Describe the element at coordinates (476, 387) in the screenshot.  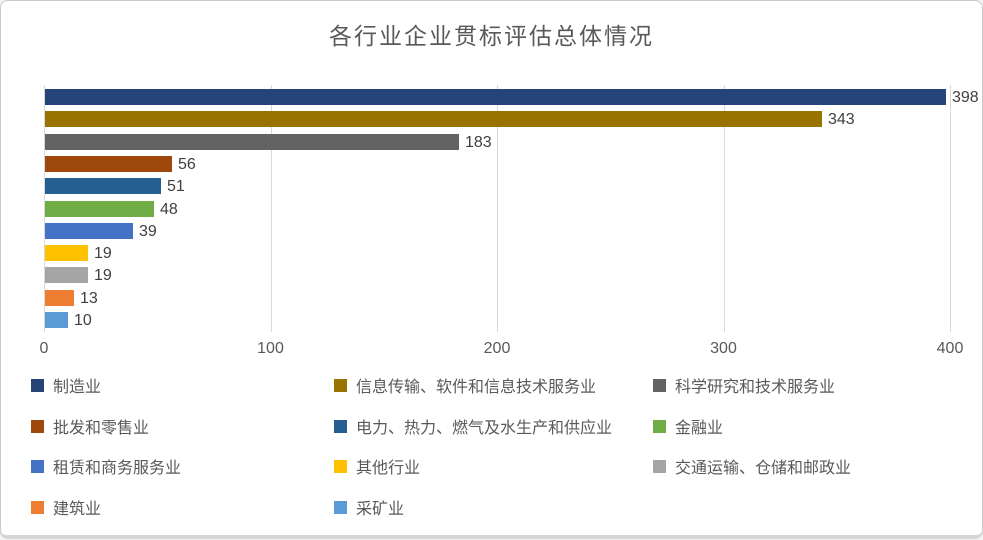
I see `legend-label: 信息传输、软件和信息技术服务业` at that location.